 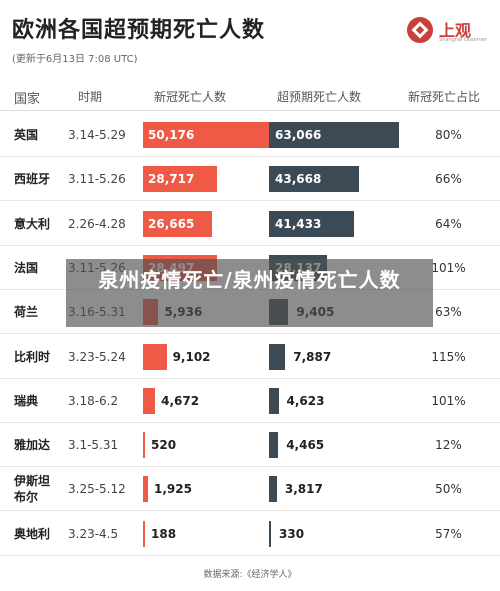 I want to click on table-row: 比利时 3.23-5.24 9,102 7,887 115%, so click(x=250, y=357).